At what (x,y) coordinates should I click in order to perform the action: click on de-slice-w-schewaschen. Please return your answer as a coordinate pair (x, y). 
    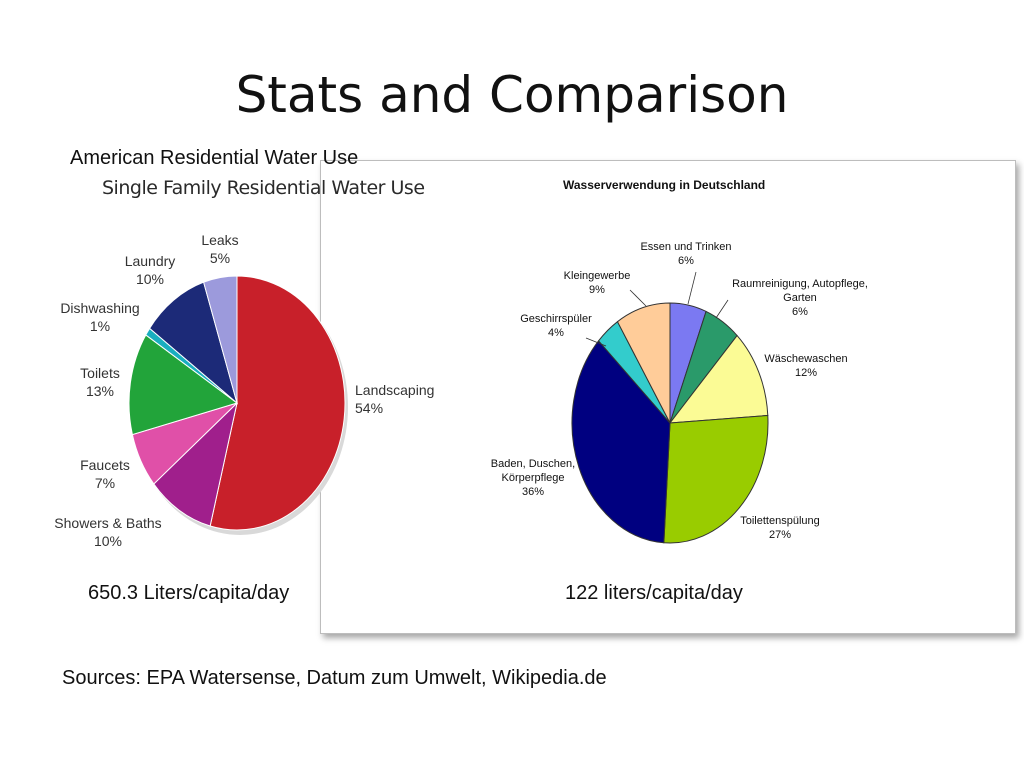
    Looking at the image, I should click on (718, 379).